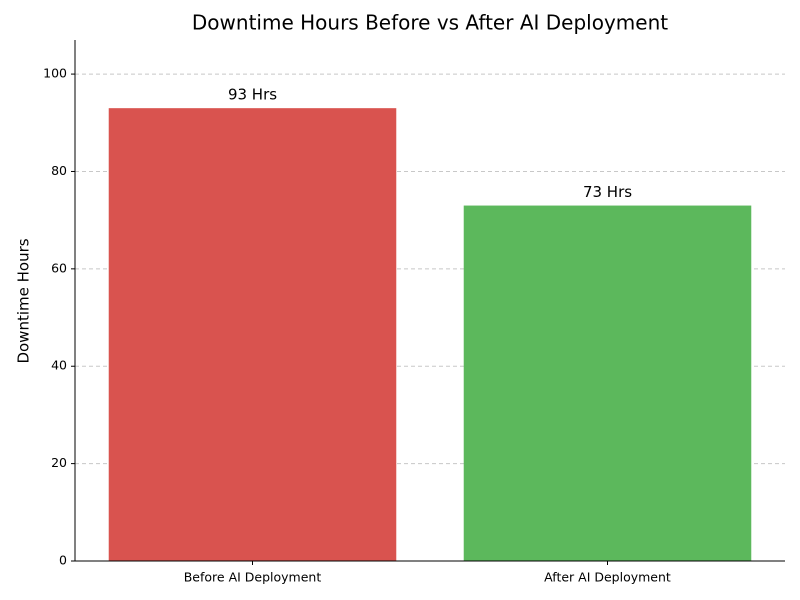 The image size is (800, 600). Describe the element at coordinates (59, 365) in the screenshot. I see `y-tick-label: 40` at that location.